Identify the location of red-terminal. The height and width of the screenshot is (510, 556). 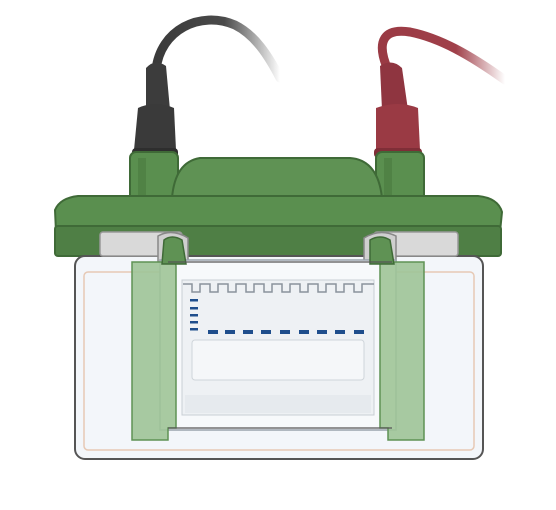
(400, 177).